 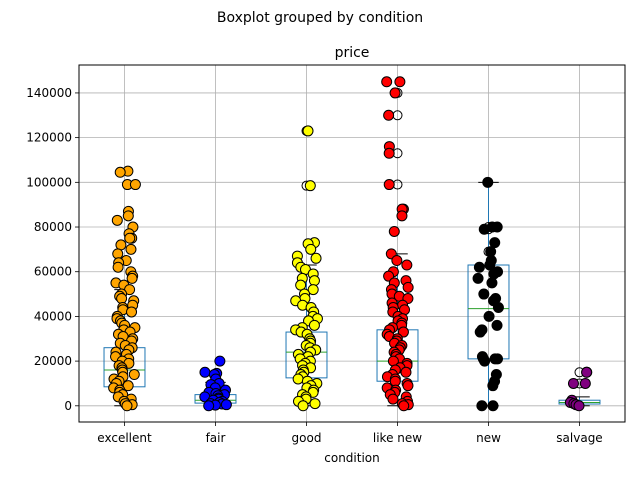 I want to click on y-tick-label: 20000, so click(x=53, y=361).